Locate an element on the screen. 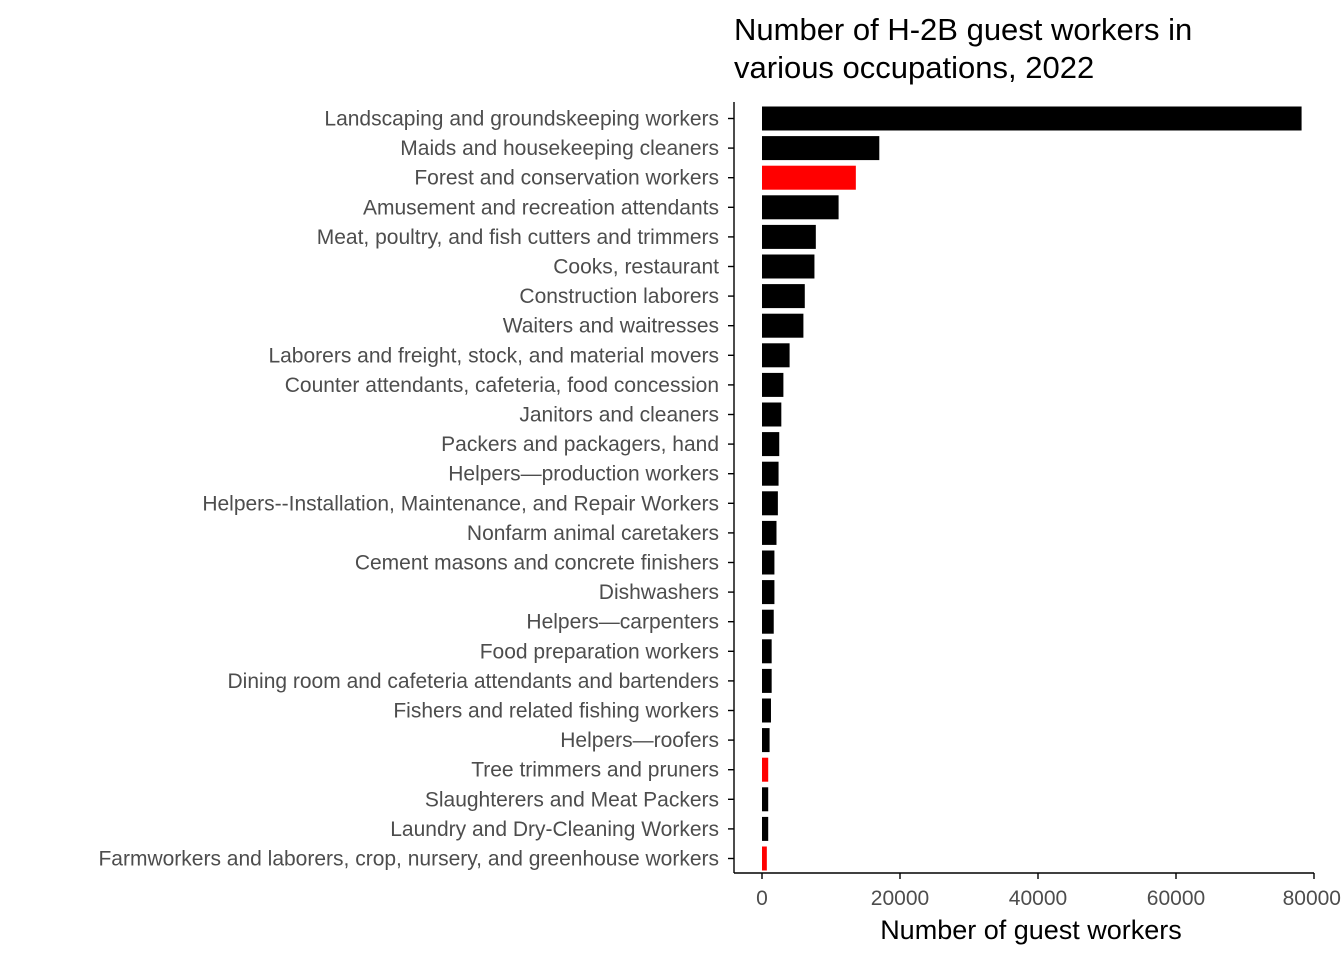  x-tick-label: 0 is located at coordinates (762, 898).